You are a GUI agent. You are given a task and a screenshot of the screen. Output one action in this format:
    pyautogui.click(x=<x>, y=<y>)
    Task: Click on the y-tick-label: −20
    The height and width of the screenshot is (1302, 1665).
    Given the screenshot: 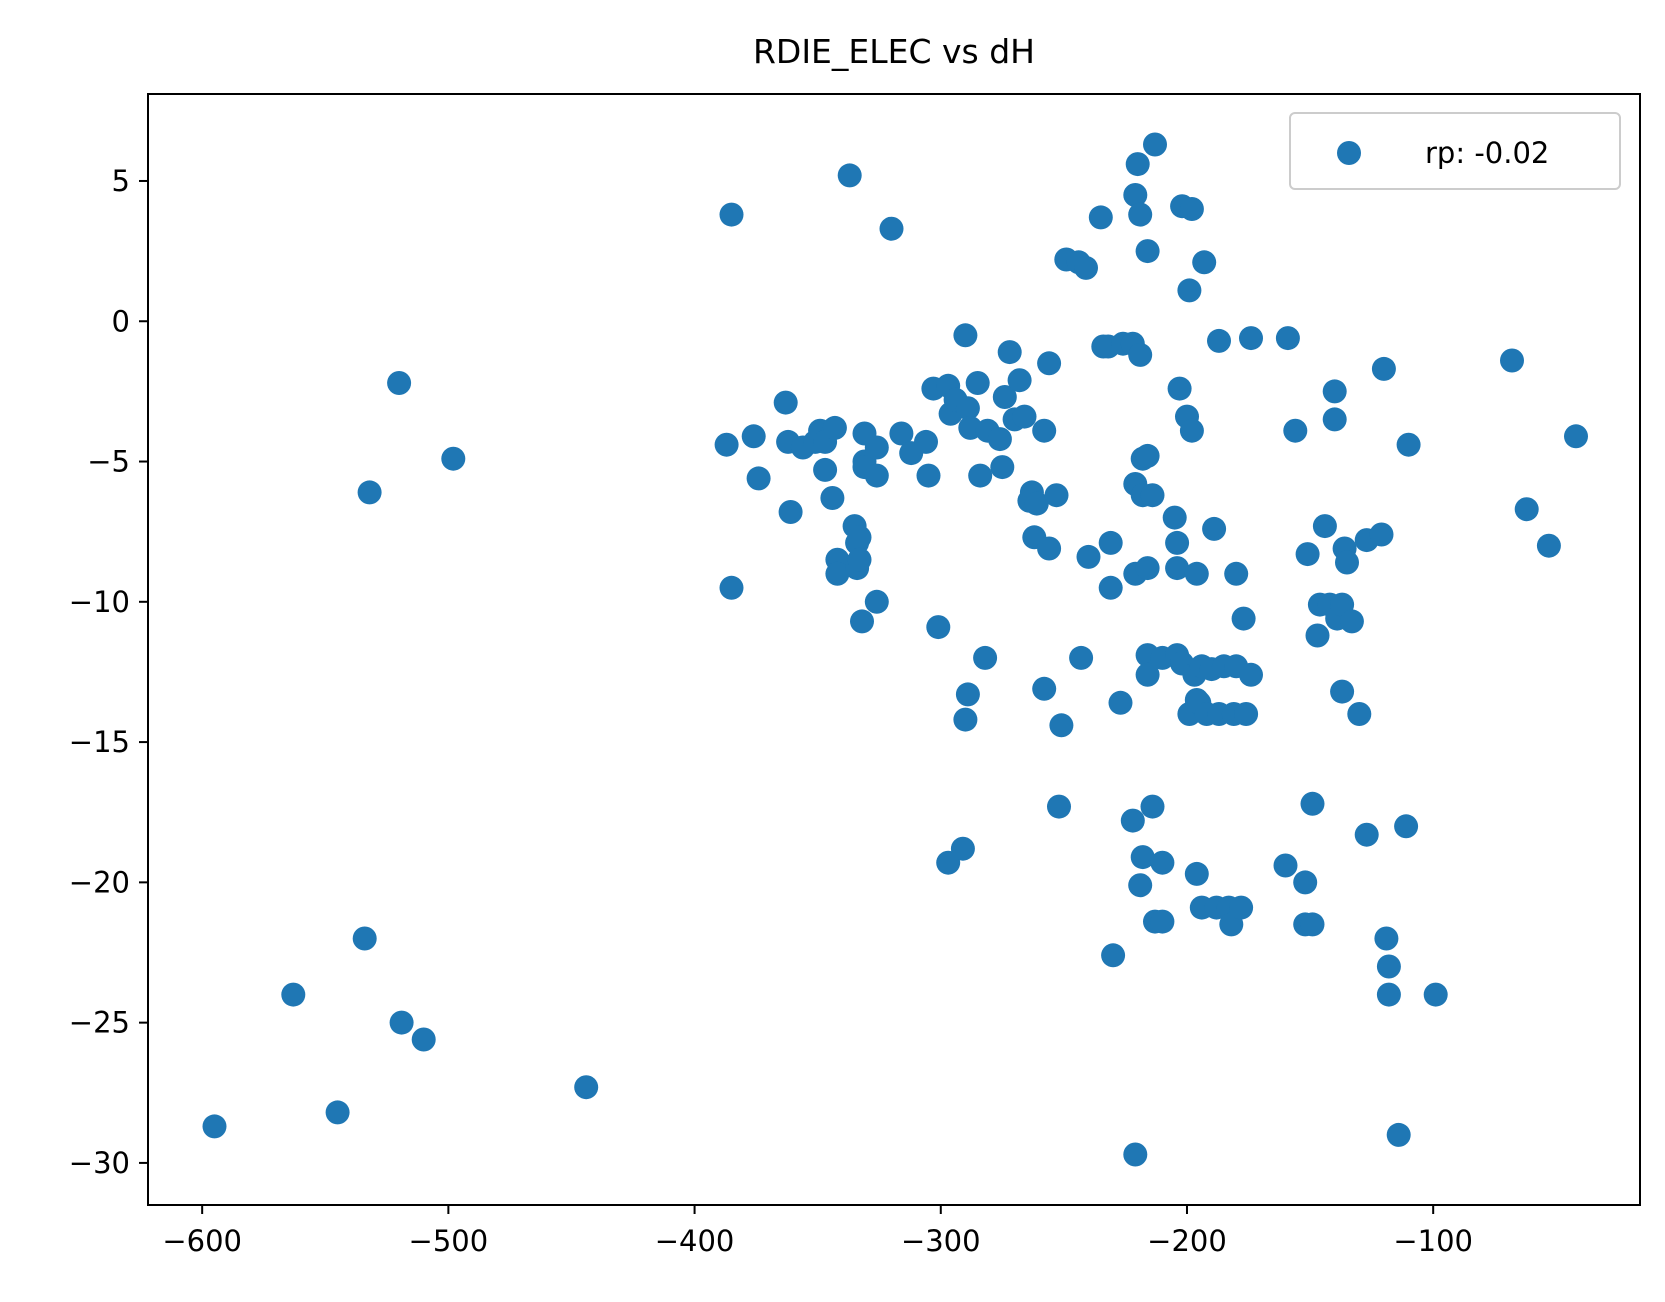 What is the action you would take?
    pyautogui.click(x=99, y=882)
    